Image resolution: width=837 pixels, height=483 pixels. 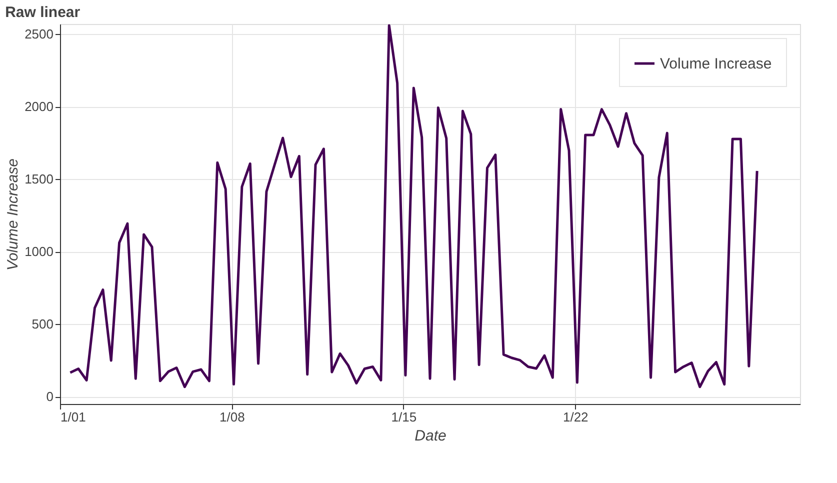 What do you see at coordinates (39, 179) in the screenshot?
I see `y-tick-label: 1500` at bounding box center [39, 179].